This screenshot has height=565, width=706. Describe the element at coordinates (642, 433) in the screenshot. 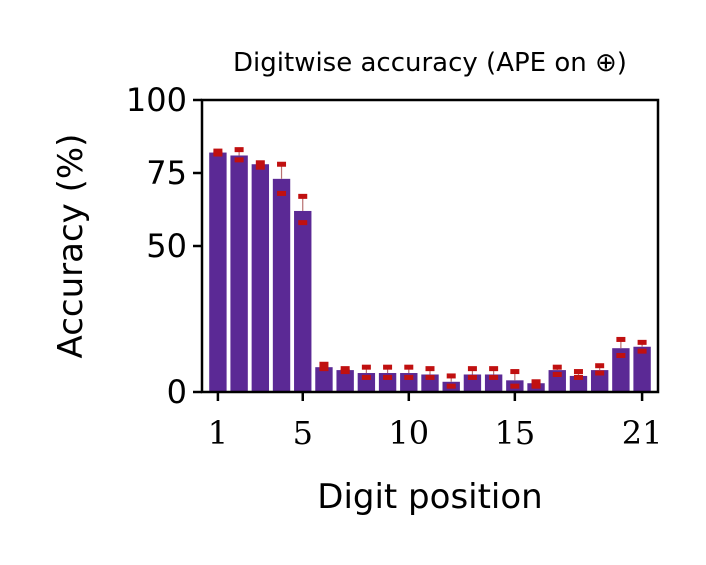

I see `x-tick-label-21: 21` at that location.